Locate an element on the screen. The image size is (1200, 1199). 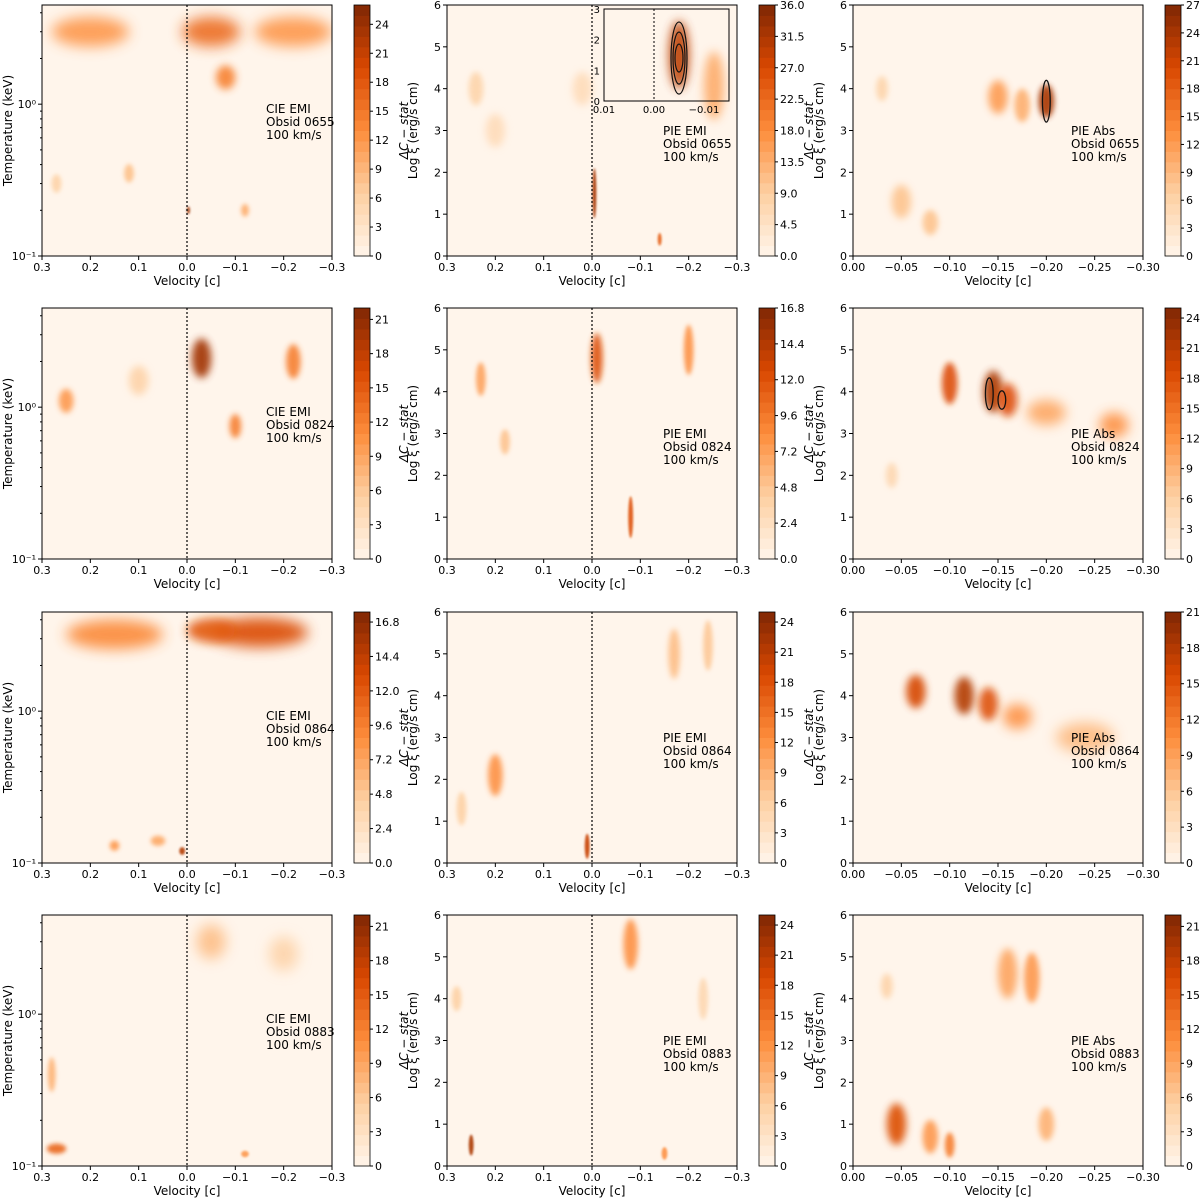
inset-blob is located at coordinates (714, 85).